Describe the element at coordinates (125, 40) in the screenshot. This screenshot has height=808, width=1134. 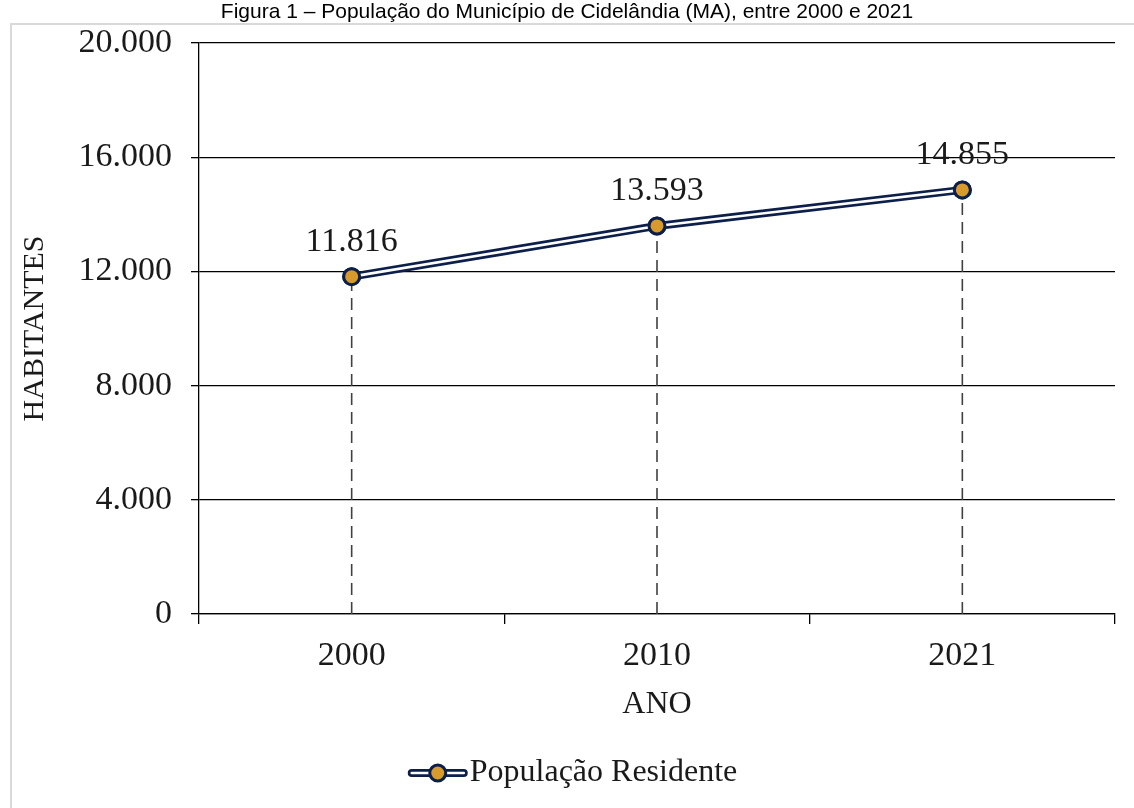
I see `y-tick-label: 20.000` at that location.